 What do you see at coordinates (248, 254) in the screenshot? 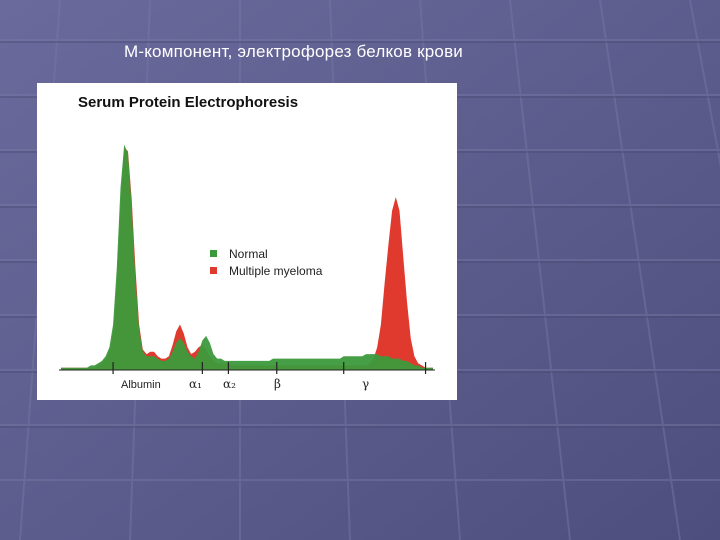
I see `legend-label-normal: Normal` at bounding box center [248, 254].